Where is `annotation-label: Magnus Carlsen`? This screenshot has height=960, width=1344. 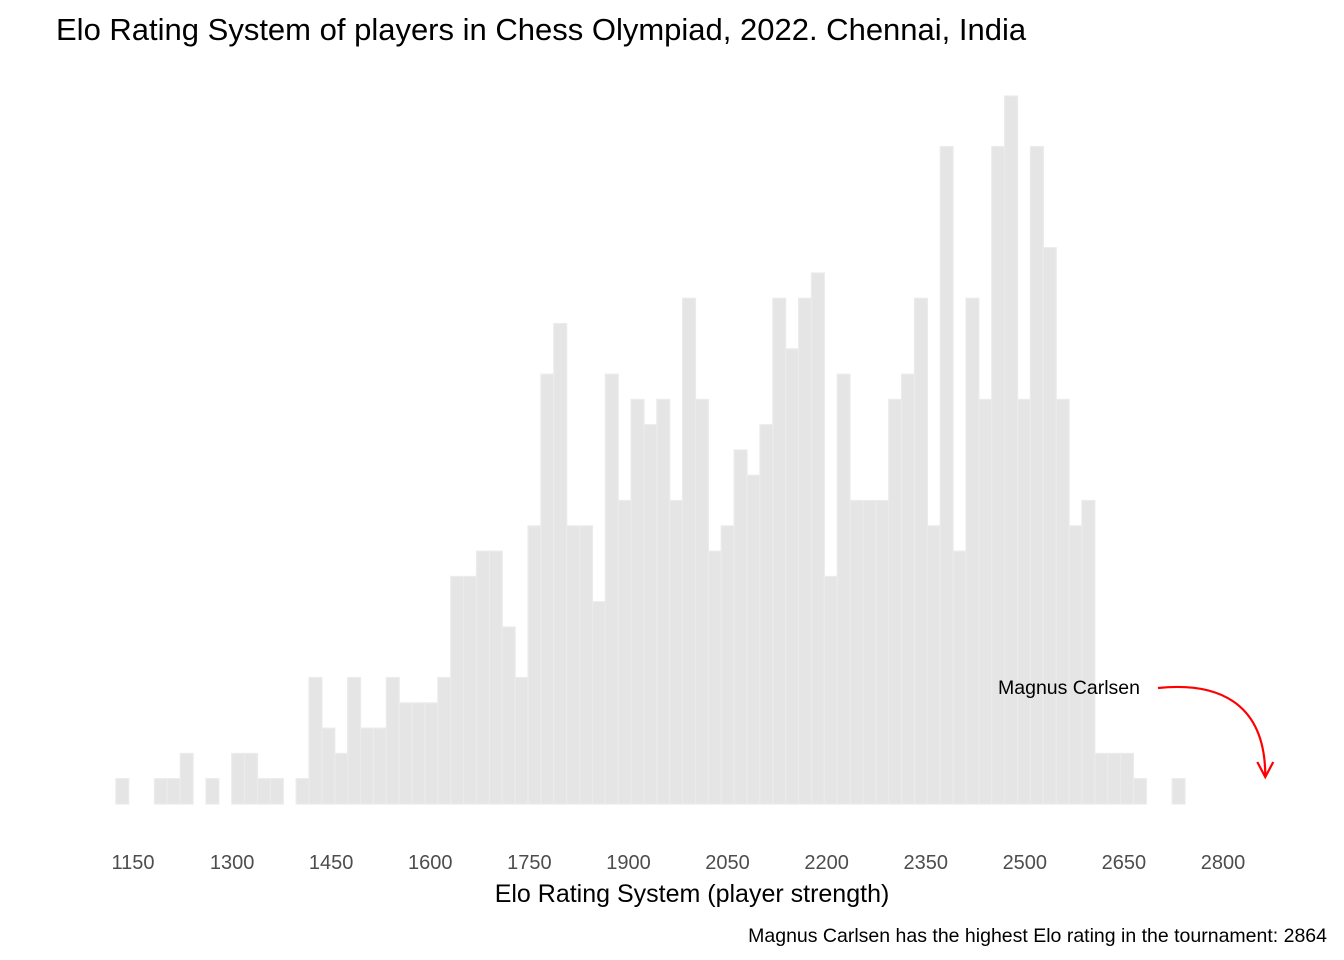 annotation-label: Magnus Carlsen is located at coordinates (1069, 688).